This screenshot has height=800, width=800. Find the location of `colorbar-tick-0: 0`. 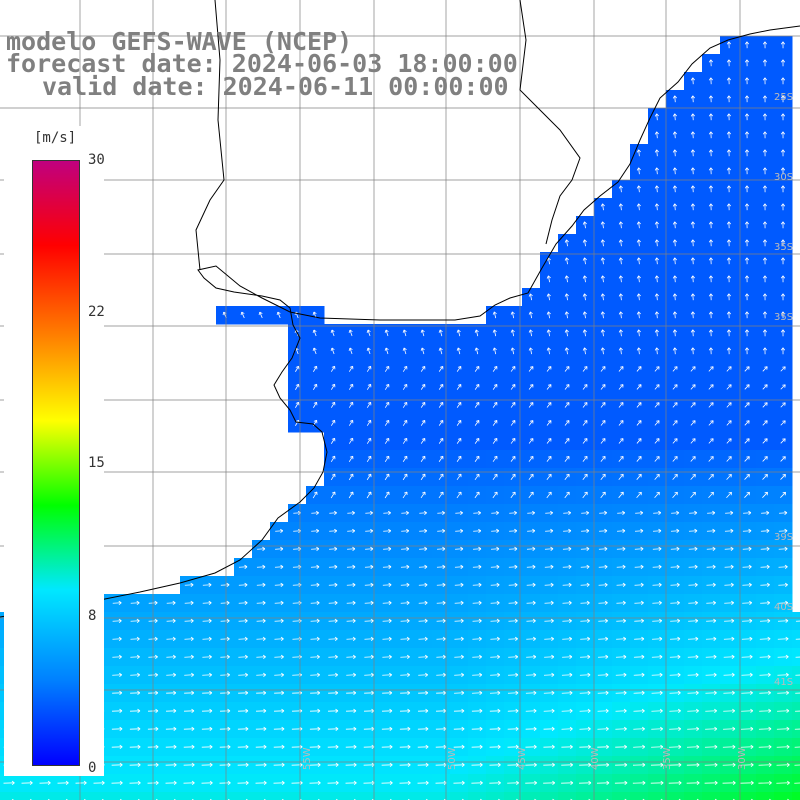

colorbar-tick-0: 0 is located at coordinates (92, 768).